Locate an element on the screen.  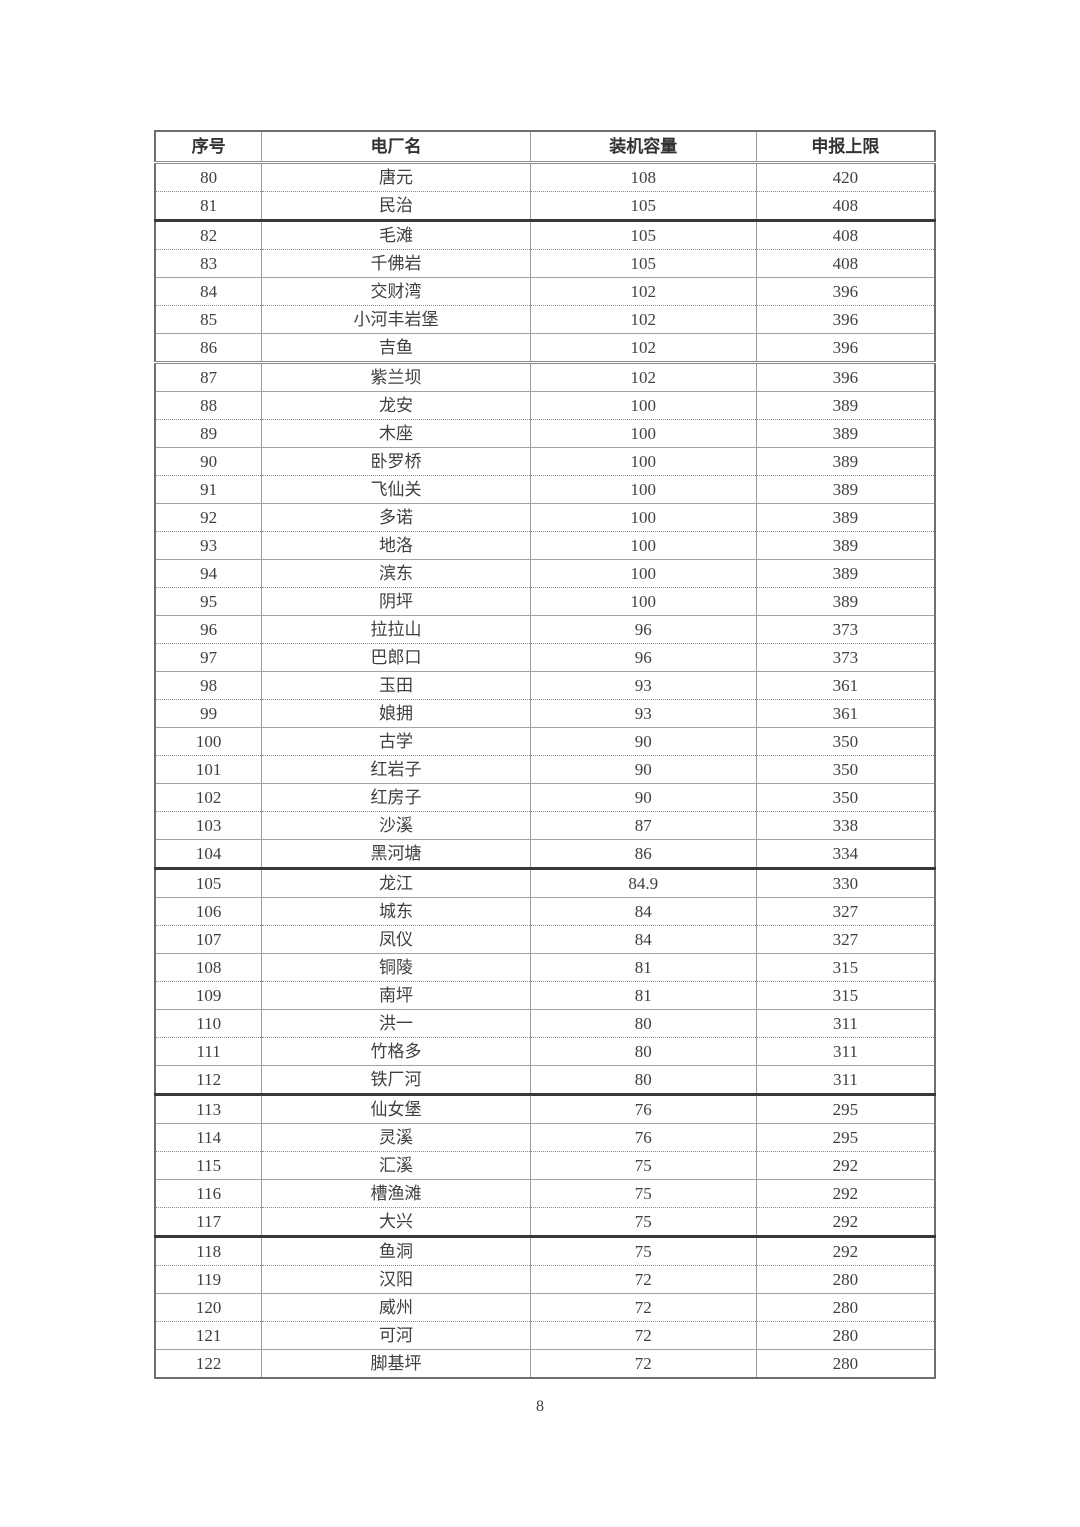
table-row: 115 汇溪 75 292 is located at coordinates (545, 1165).